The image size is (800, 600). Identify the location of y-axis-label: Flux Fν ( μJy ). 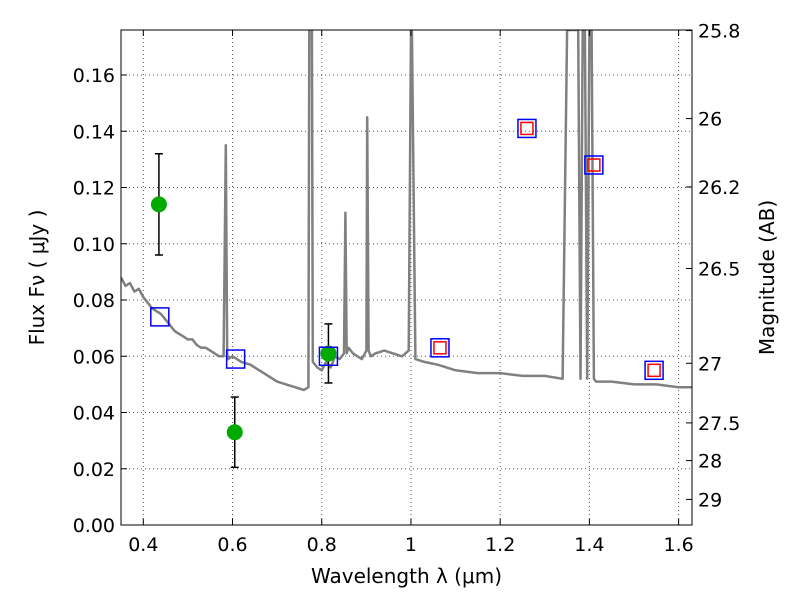
(37, 278).